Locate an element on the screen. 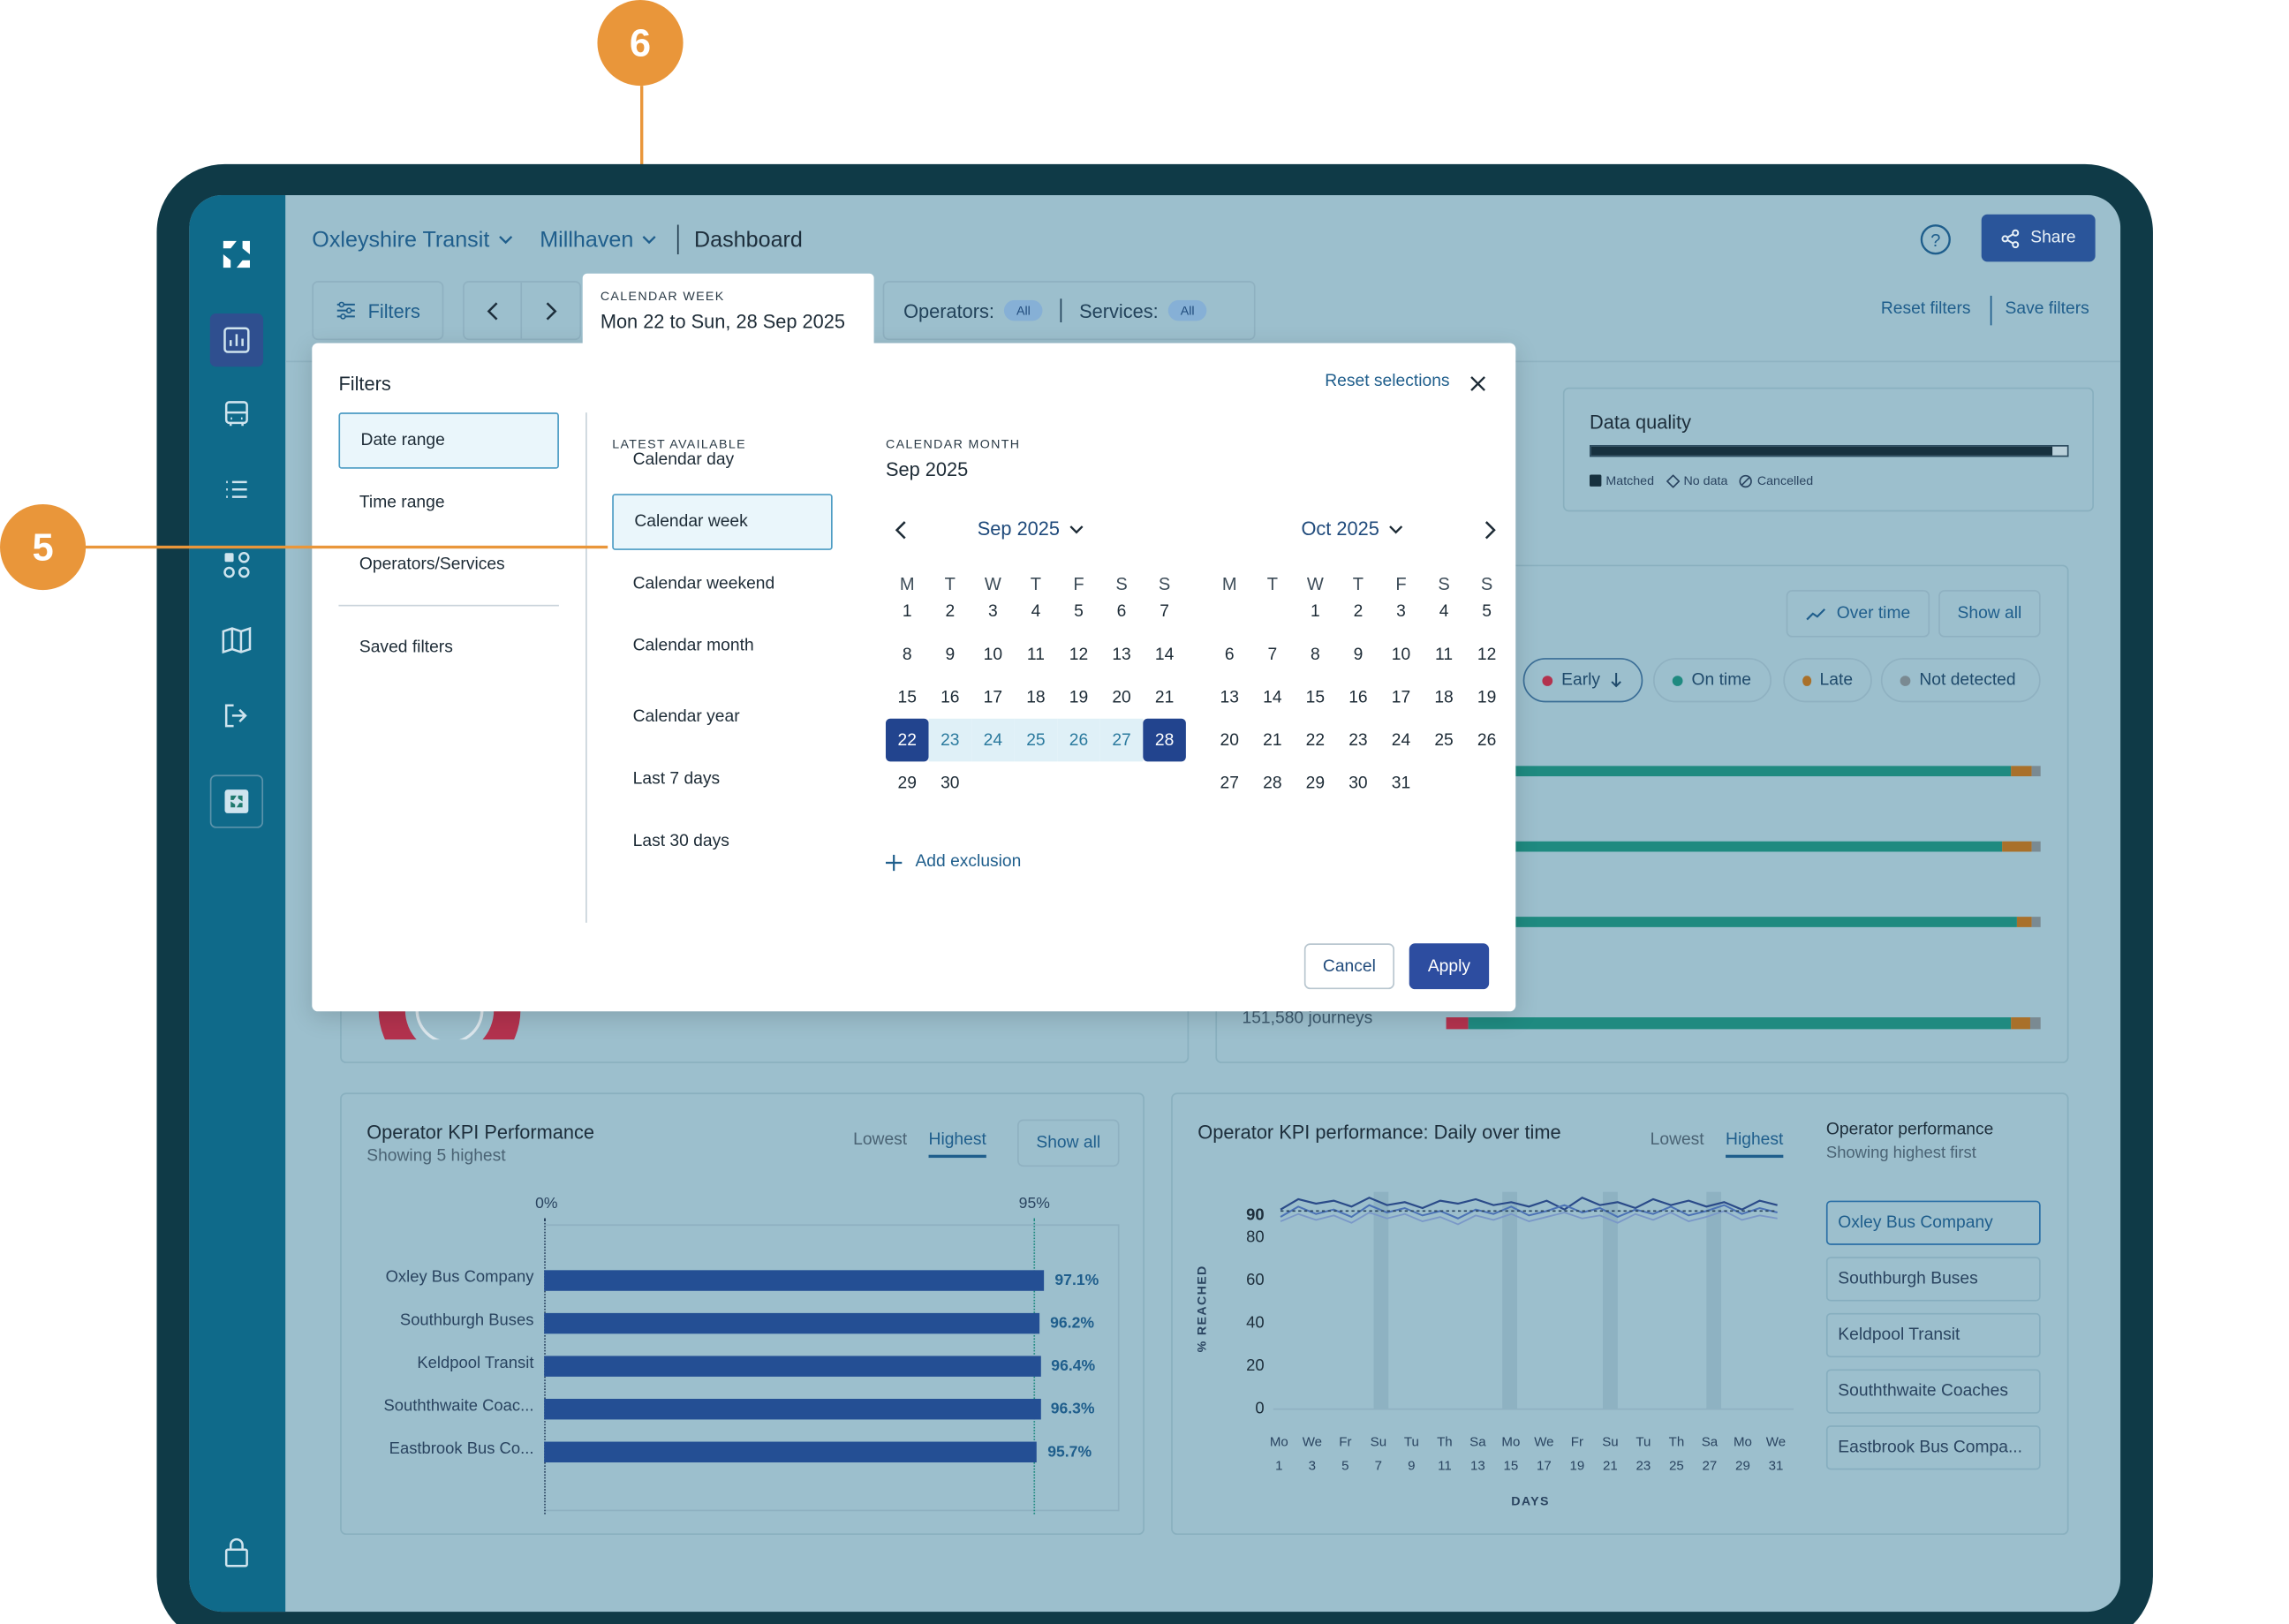 The width and height of the screenshot is (2289, 1624). on-time-pill: On time is located at coordinates (1712, 680).